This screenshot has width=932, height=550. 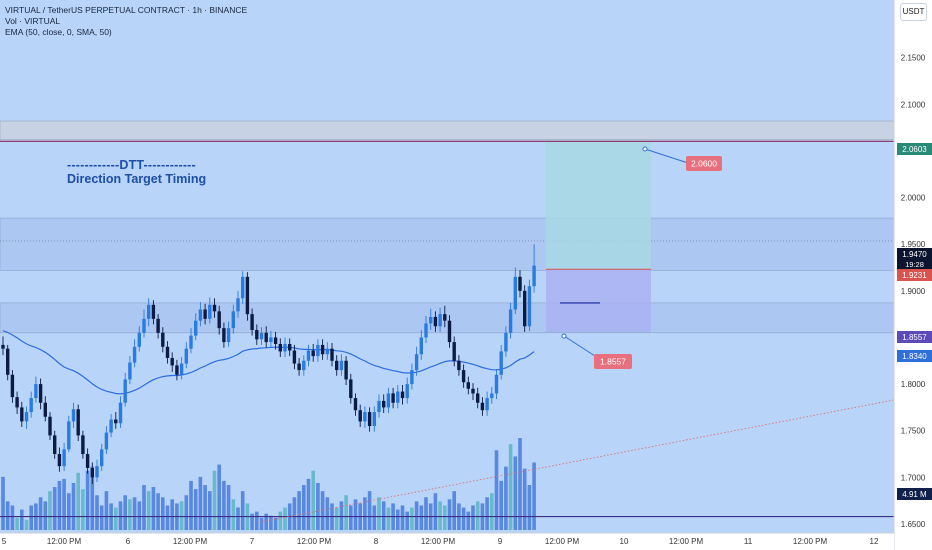 I want to click on stop-callout-anchor, so click(x=564, y=336).